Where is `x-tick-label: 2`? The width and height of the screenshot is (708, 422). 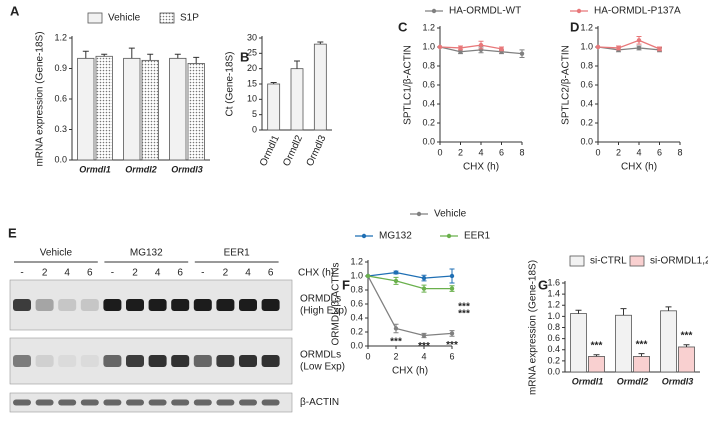 x-tick-label: 2 is located at coordinates (618, 152).